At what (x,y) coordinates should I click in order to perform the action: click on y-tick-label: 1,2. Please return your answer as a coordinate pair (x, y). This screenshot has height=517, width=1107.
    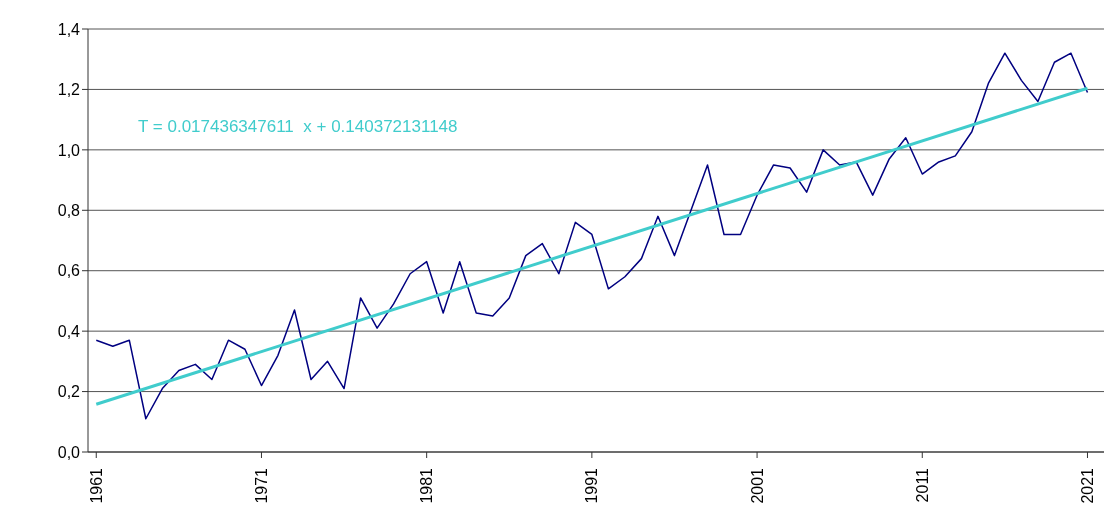
    Looking at the image, I should click on (69, 90).